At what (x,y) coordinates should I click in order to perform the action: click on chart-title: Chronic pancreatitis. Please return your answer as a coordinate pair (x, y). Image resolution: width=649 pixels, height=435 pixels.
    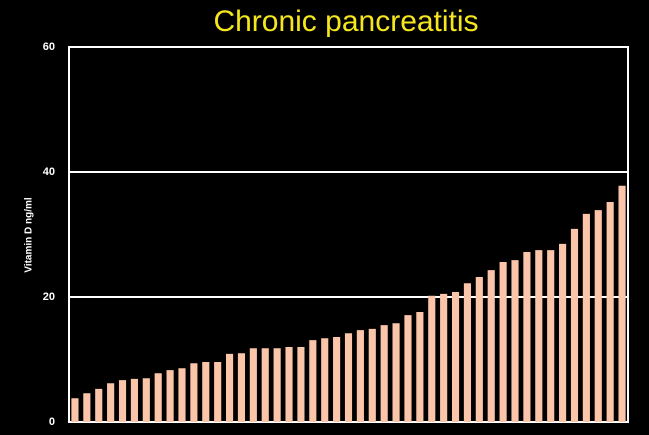
    Looking at the image, I should click on (345, 21).